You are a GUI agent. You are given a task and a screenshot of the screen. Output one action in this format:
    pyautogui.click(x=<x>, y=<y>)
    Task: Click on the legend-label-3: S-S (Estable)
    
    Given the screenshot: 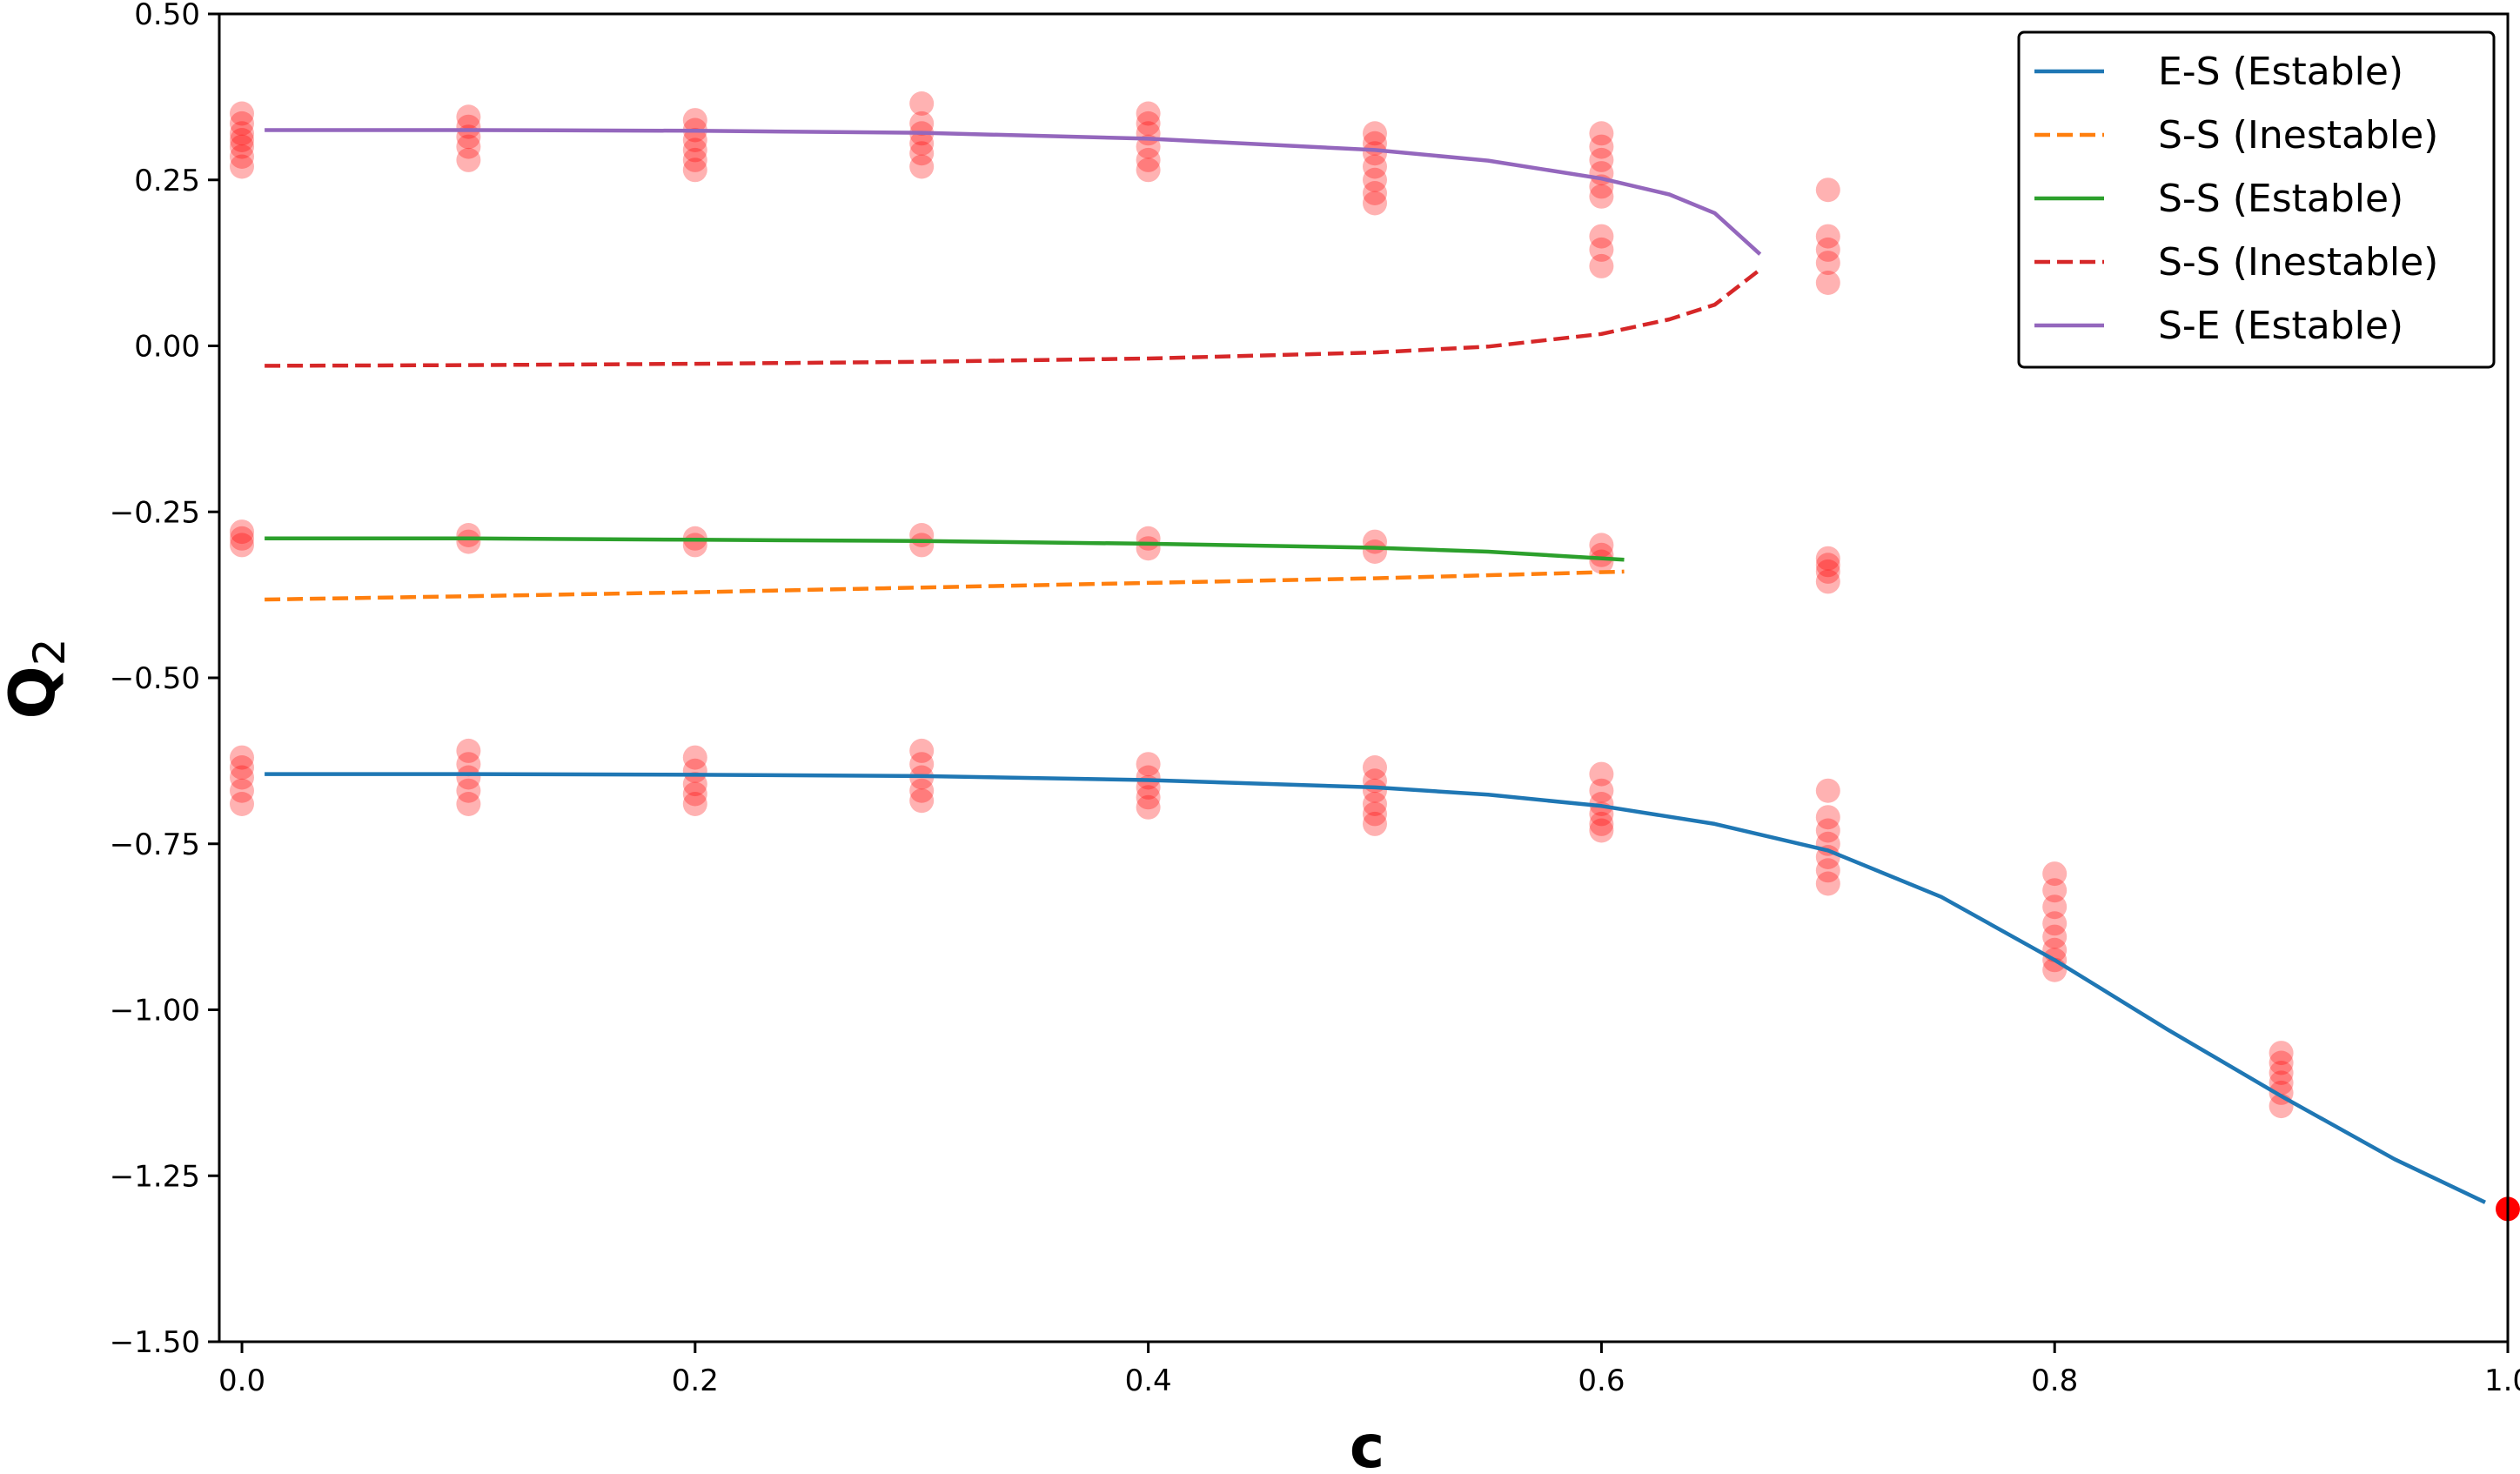 What is the action you would take?
    pyautogui.click(x=2280, y=199)
    